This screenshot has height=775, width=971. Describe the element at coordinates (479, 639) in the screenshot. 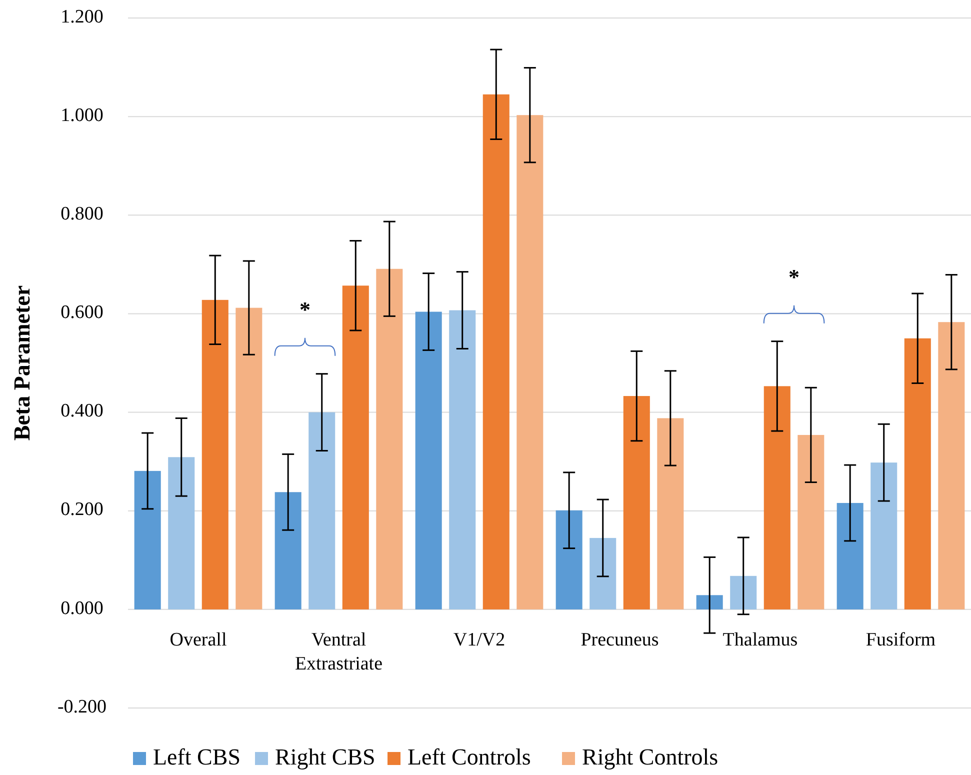

I see `x-tick-label: V1/V2` at that location.